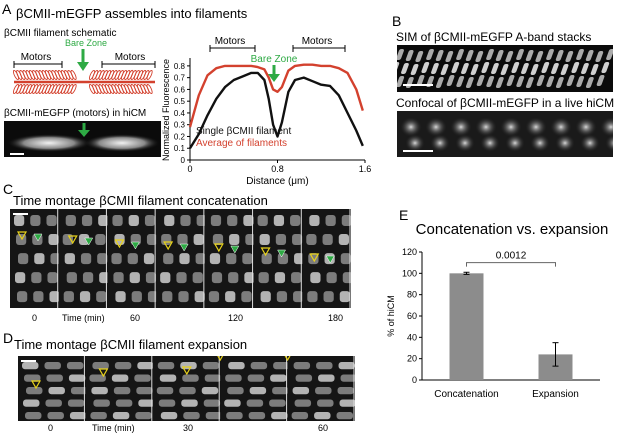  Describe the element at coordinates (404, 215) in the screenshot. I see `panel-letter-e: E` at that location.